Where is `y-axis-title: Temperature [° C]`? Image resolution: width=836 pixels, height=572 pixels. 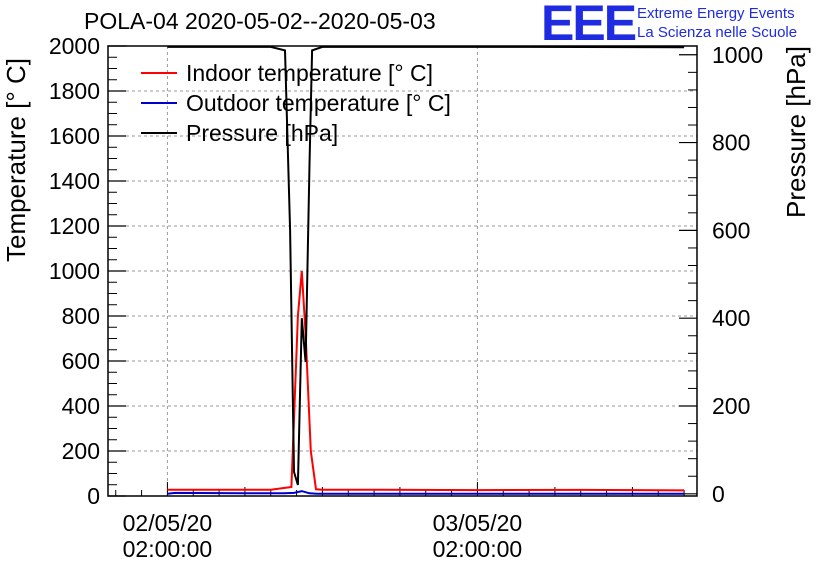 y-axis-title: Temperature [° C] is located at coordinates (16, 160).